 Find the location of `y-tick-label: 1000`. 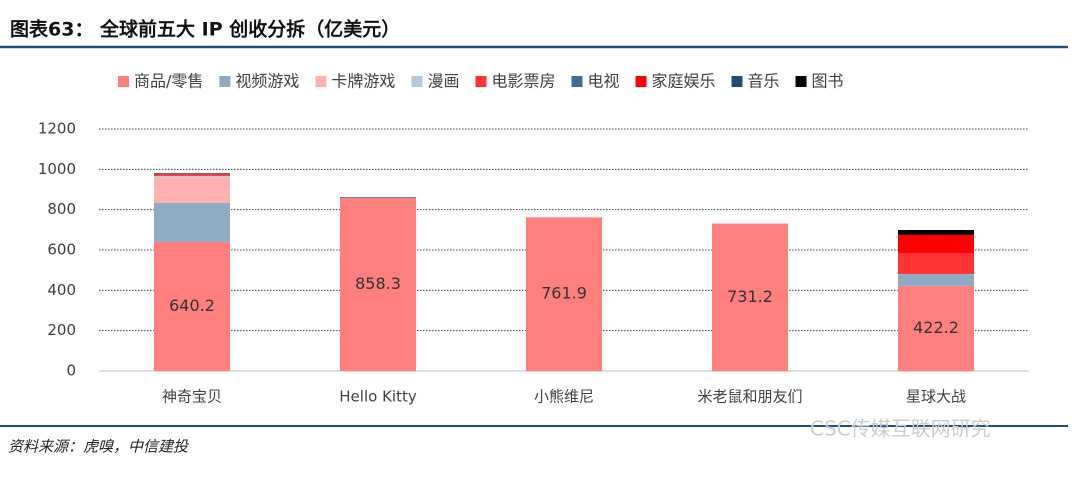

y-tick-label: 1000 is located at coordinates (57, 169).